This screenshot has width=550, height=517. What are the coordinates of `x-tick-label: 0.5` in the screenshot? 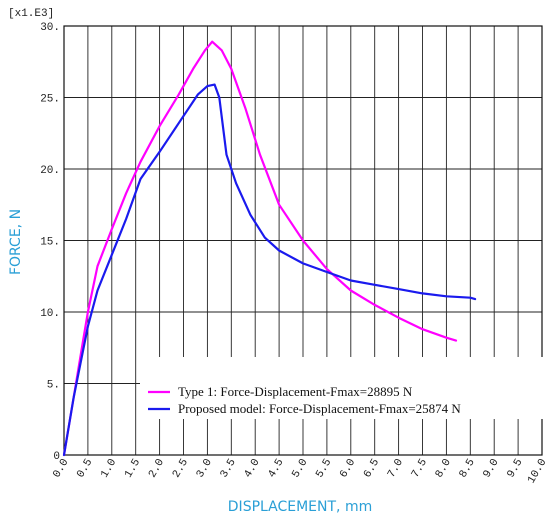 It's located at (85, 468).